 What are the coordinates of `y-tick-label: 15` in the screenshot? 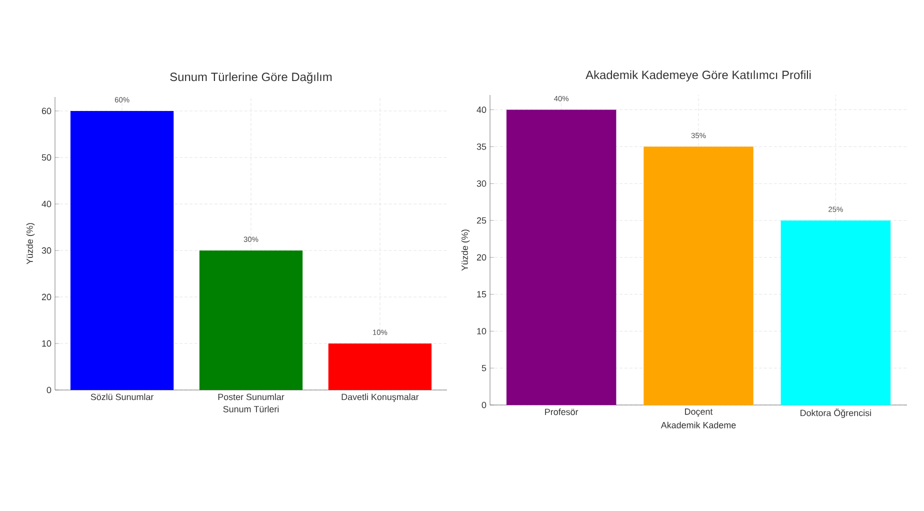 It's located at (481, 294).